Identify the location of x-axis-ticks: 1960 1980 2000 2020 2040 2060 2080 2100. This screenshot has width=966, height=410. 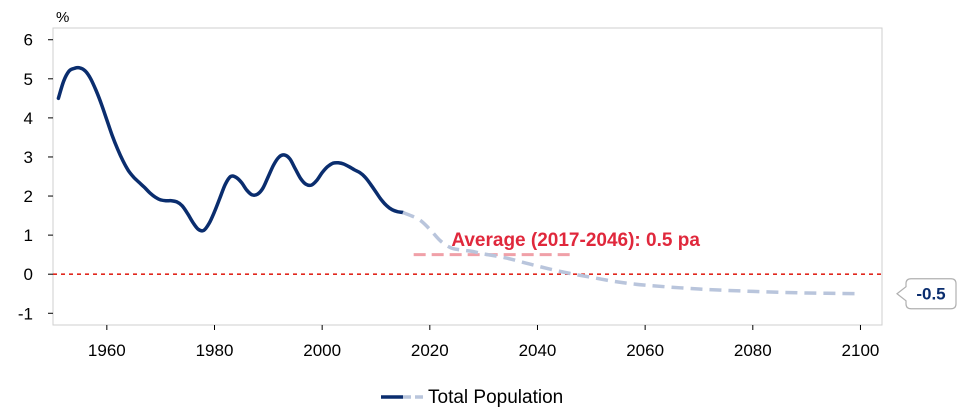
(483, 342).